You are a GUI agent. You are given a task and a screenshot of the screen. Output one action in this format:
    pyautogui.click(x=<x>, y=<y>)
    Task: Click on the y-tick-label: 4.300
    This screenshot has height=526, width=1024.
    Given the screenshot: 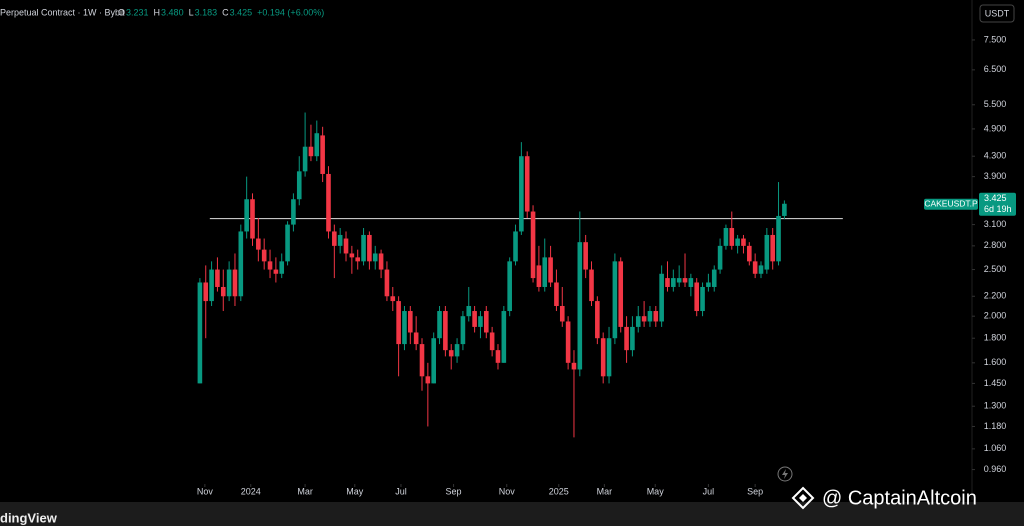 What is the action you would take?
    pyautogui.click(x=995, y=156)
    